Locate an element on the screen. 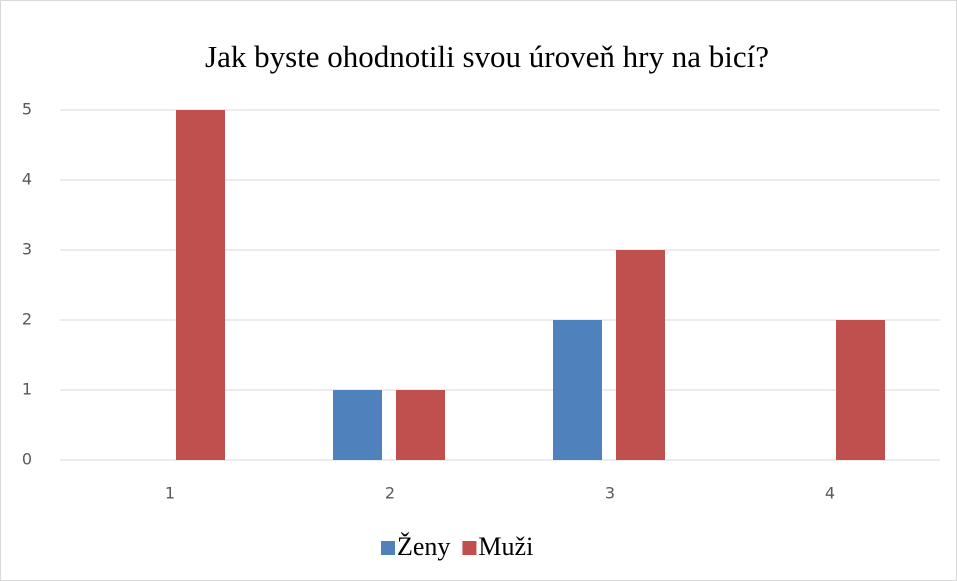 This screenshot has width=957, height=581. y-tick-label: 0 is located at coordinates (27, 459).